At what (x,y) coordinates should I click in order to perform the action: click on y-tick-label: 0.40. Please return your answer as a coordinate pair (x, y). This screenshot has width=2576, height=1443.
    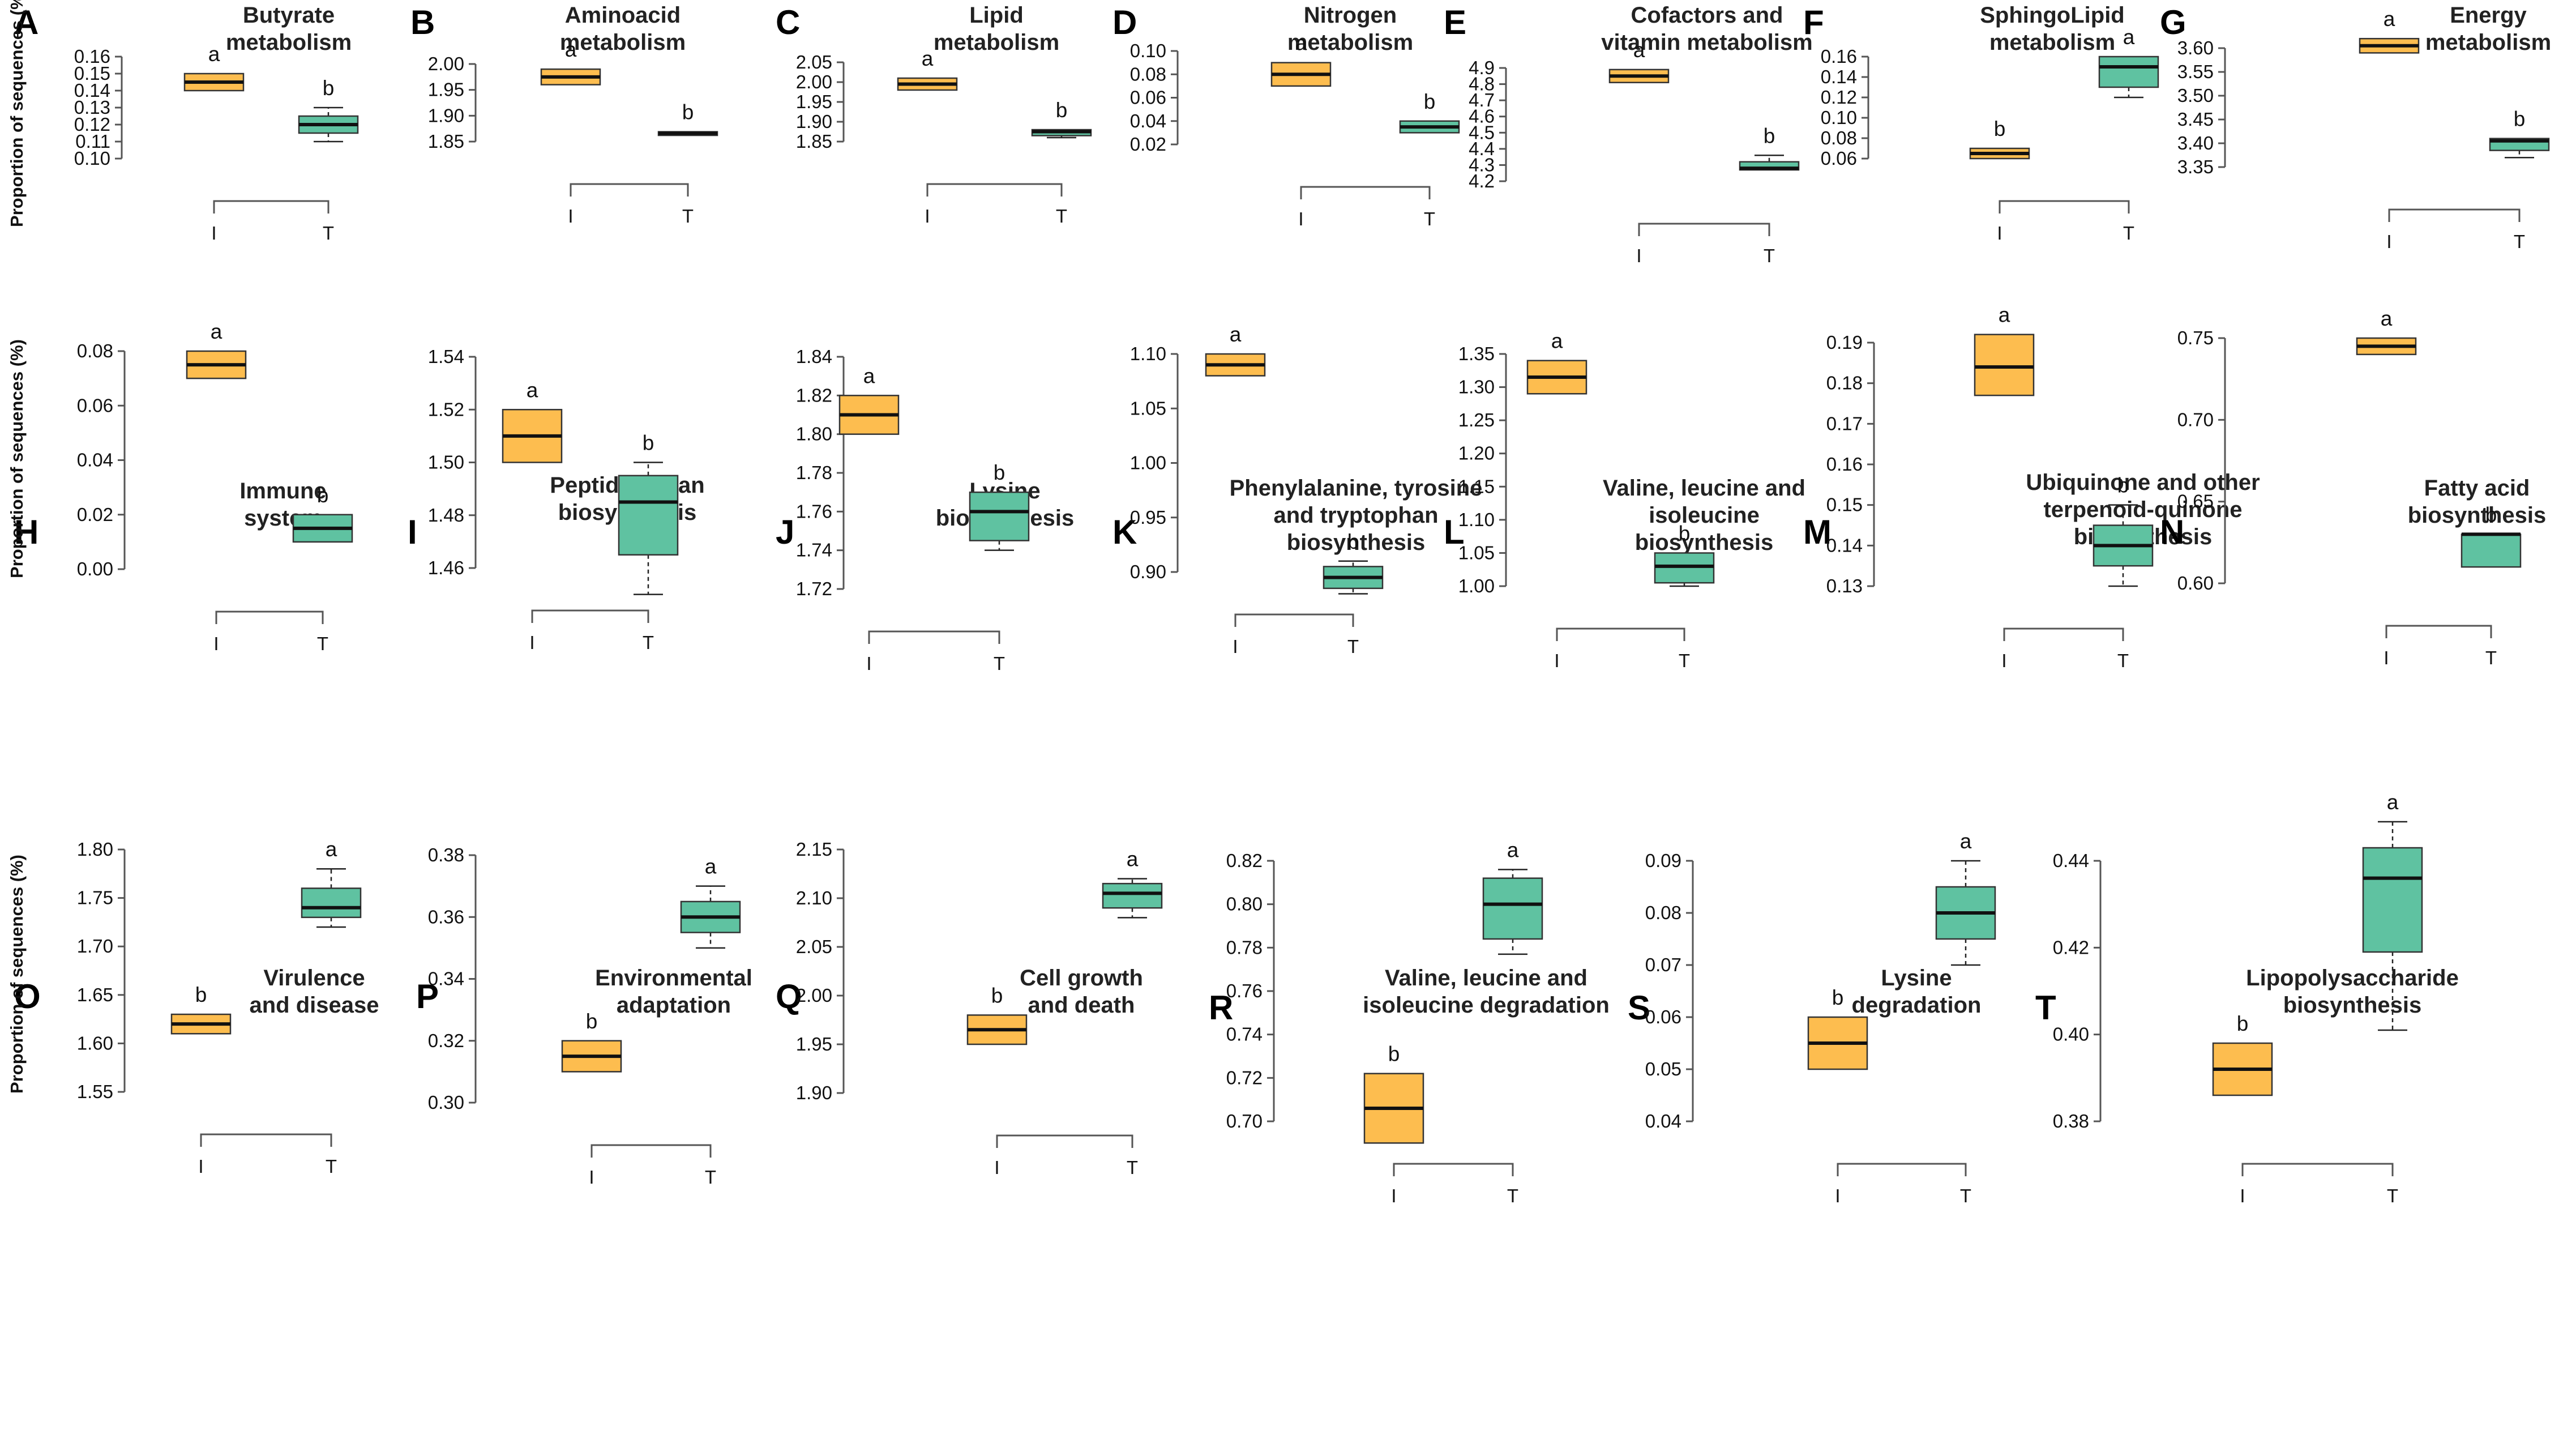
    Looking at the image, I should click on (2071, 1034).